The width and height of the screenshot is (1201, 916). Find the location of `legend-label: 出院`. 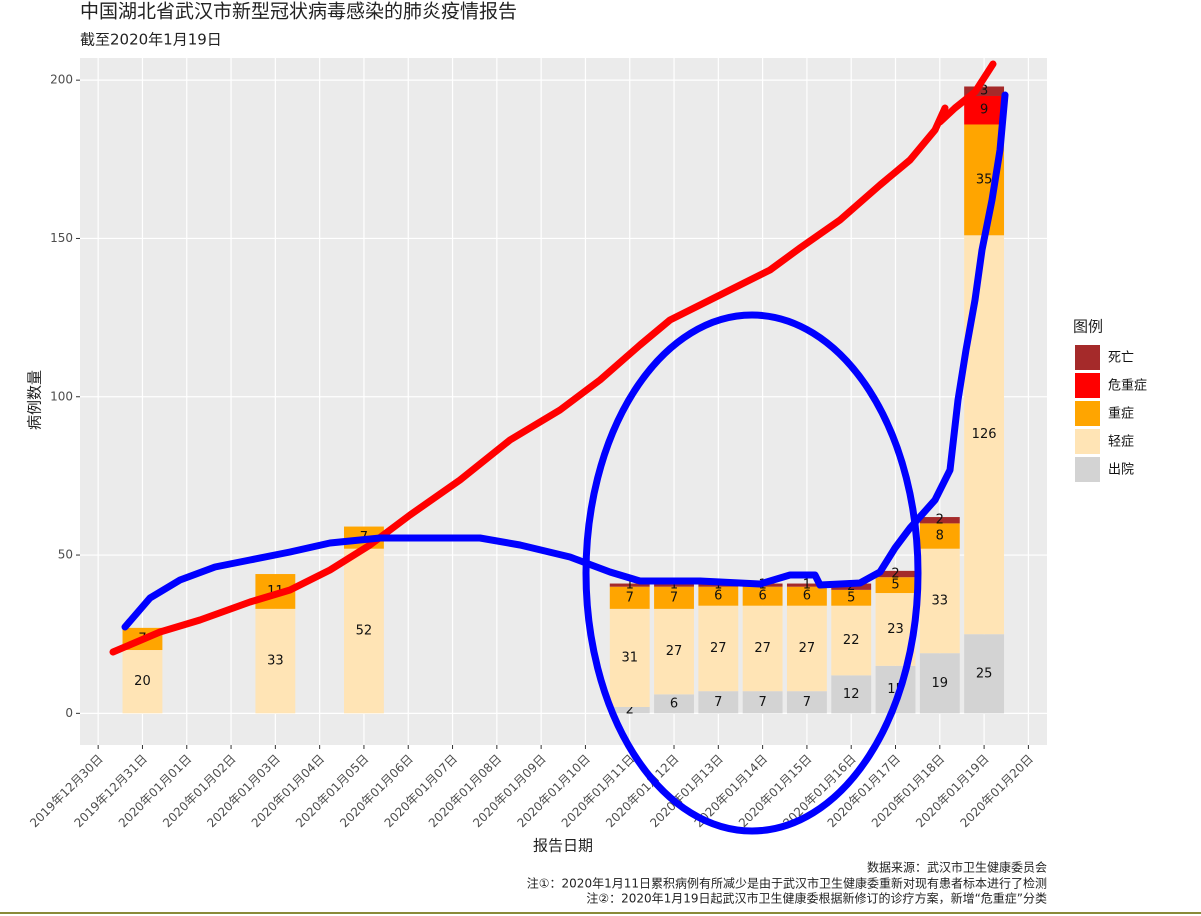

legend-label: 出院 is located at coordinates (1121, 470).